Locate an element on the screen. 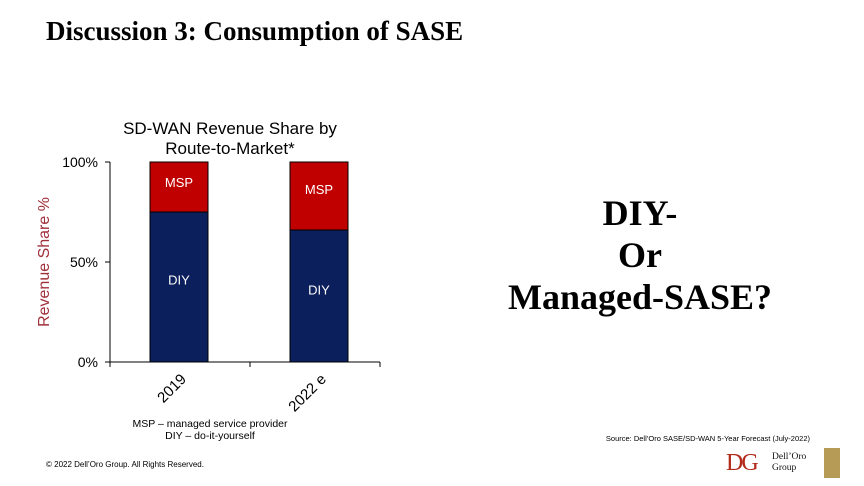  diy-or-managed-question: DIY- Or Managed-SASE? is located at coordinates (640, 255).